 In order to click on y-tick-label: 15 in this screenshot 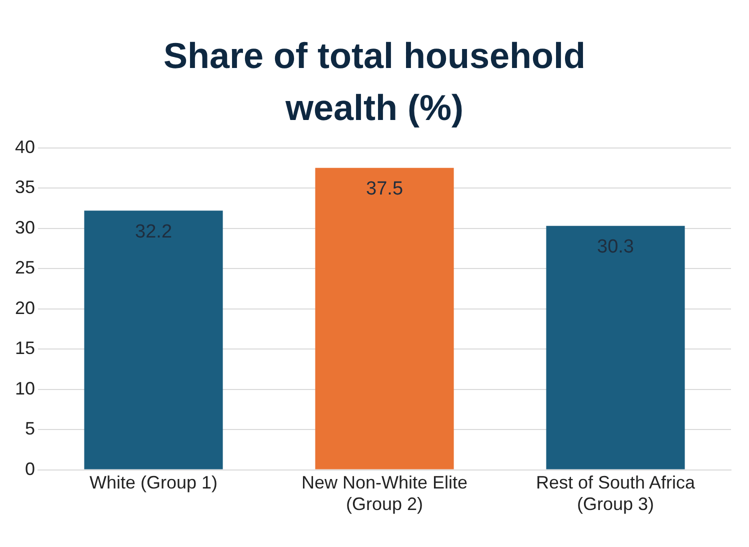, I will do `click(25, 348)`.